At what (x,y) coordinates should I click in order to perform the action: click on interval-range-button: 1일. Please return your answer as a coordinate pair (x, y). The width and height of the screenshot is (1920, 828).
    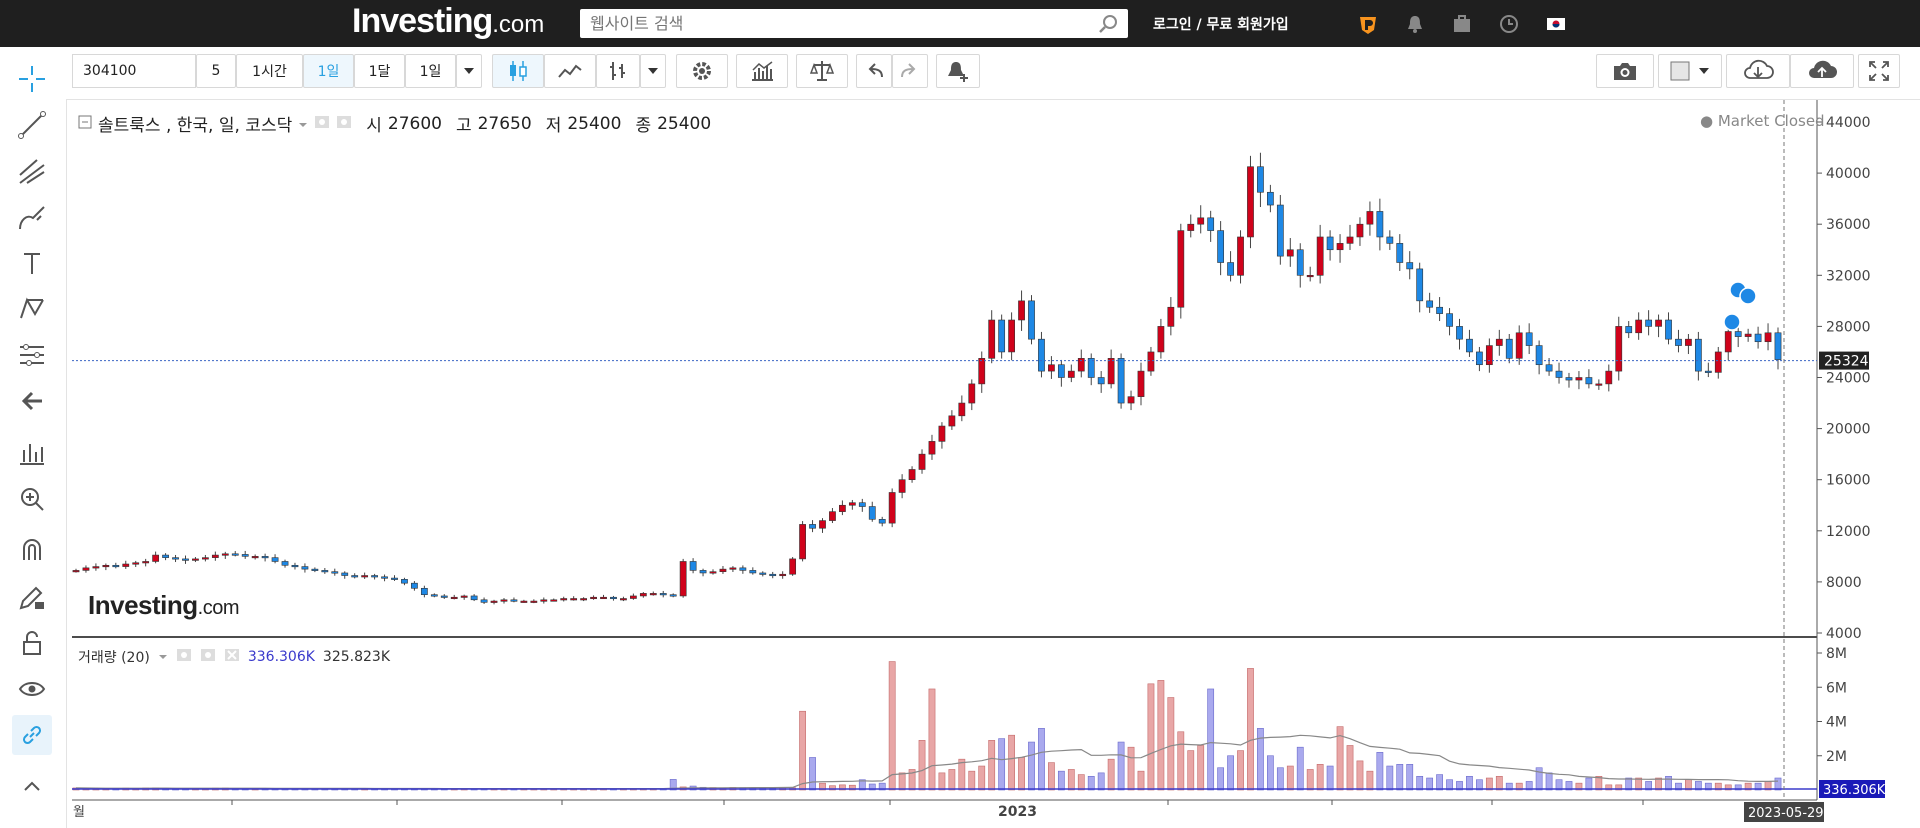
    Looking at the image, I should click on (430, 71).